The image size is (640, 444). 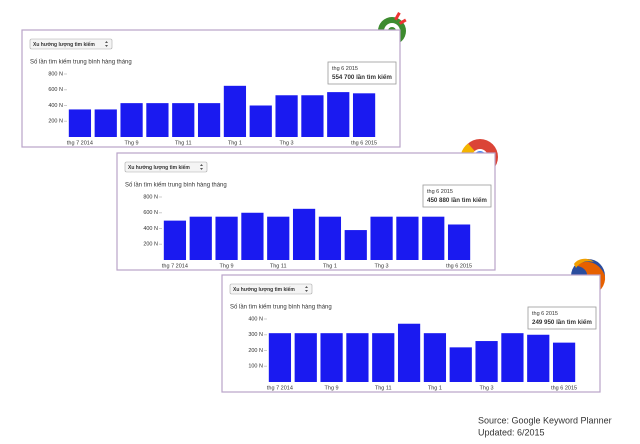 I want to click on tooltip: thg 6 2015 450 880 lần tìm kiếm, so click(x=457, y=196).